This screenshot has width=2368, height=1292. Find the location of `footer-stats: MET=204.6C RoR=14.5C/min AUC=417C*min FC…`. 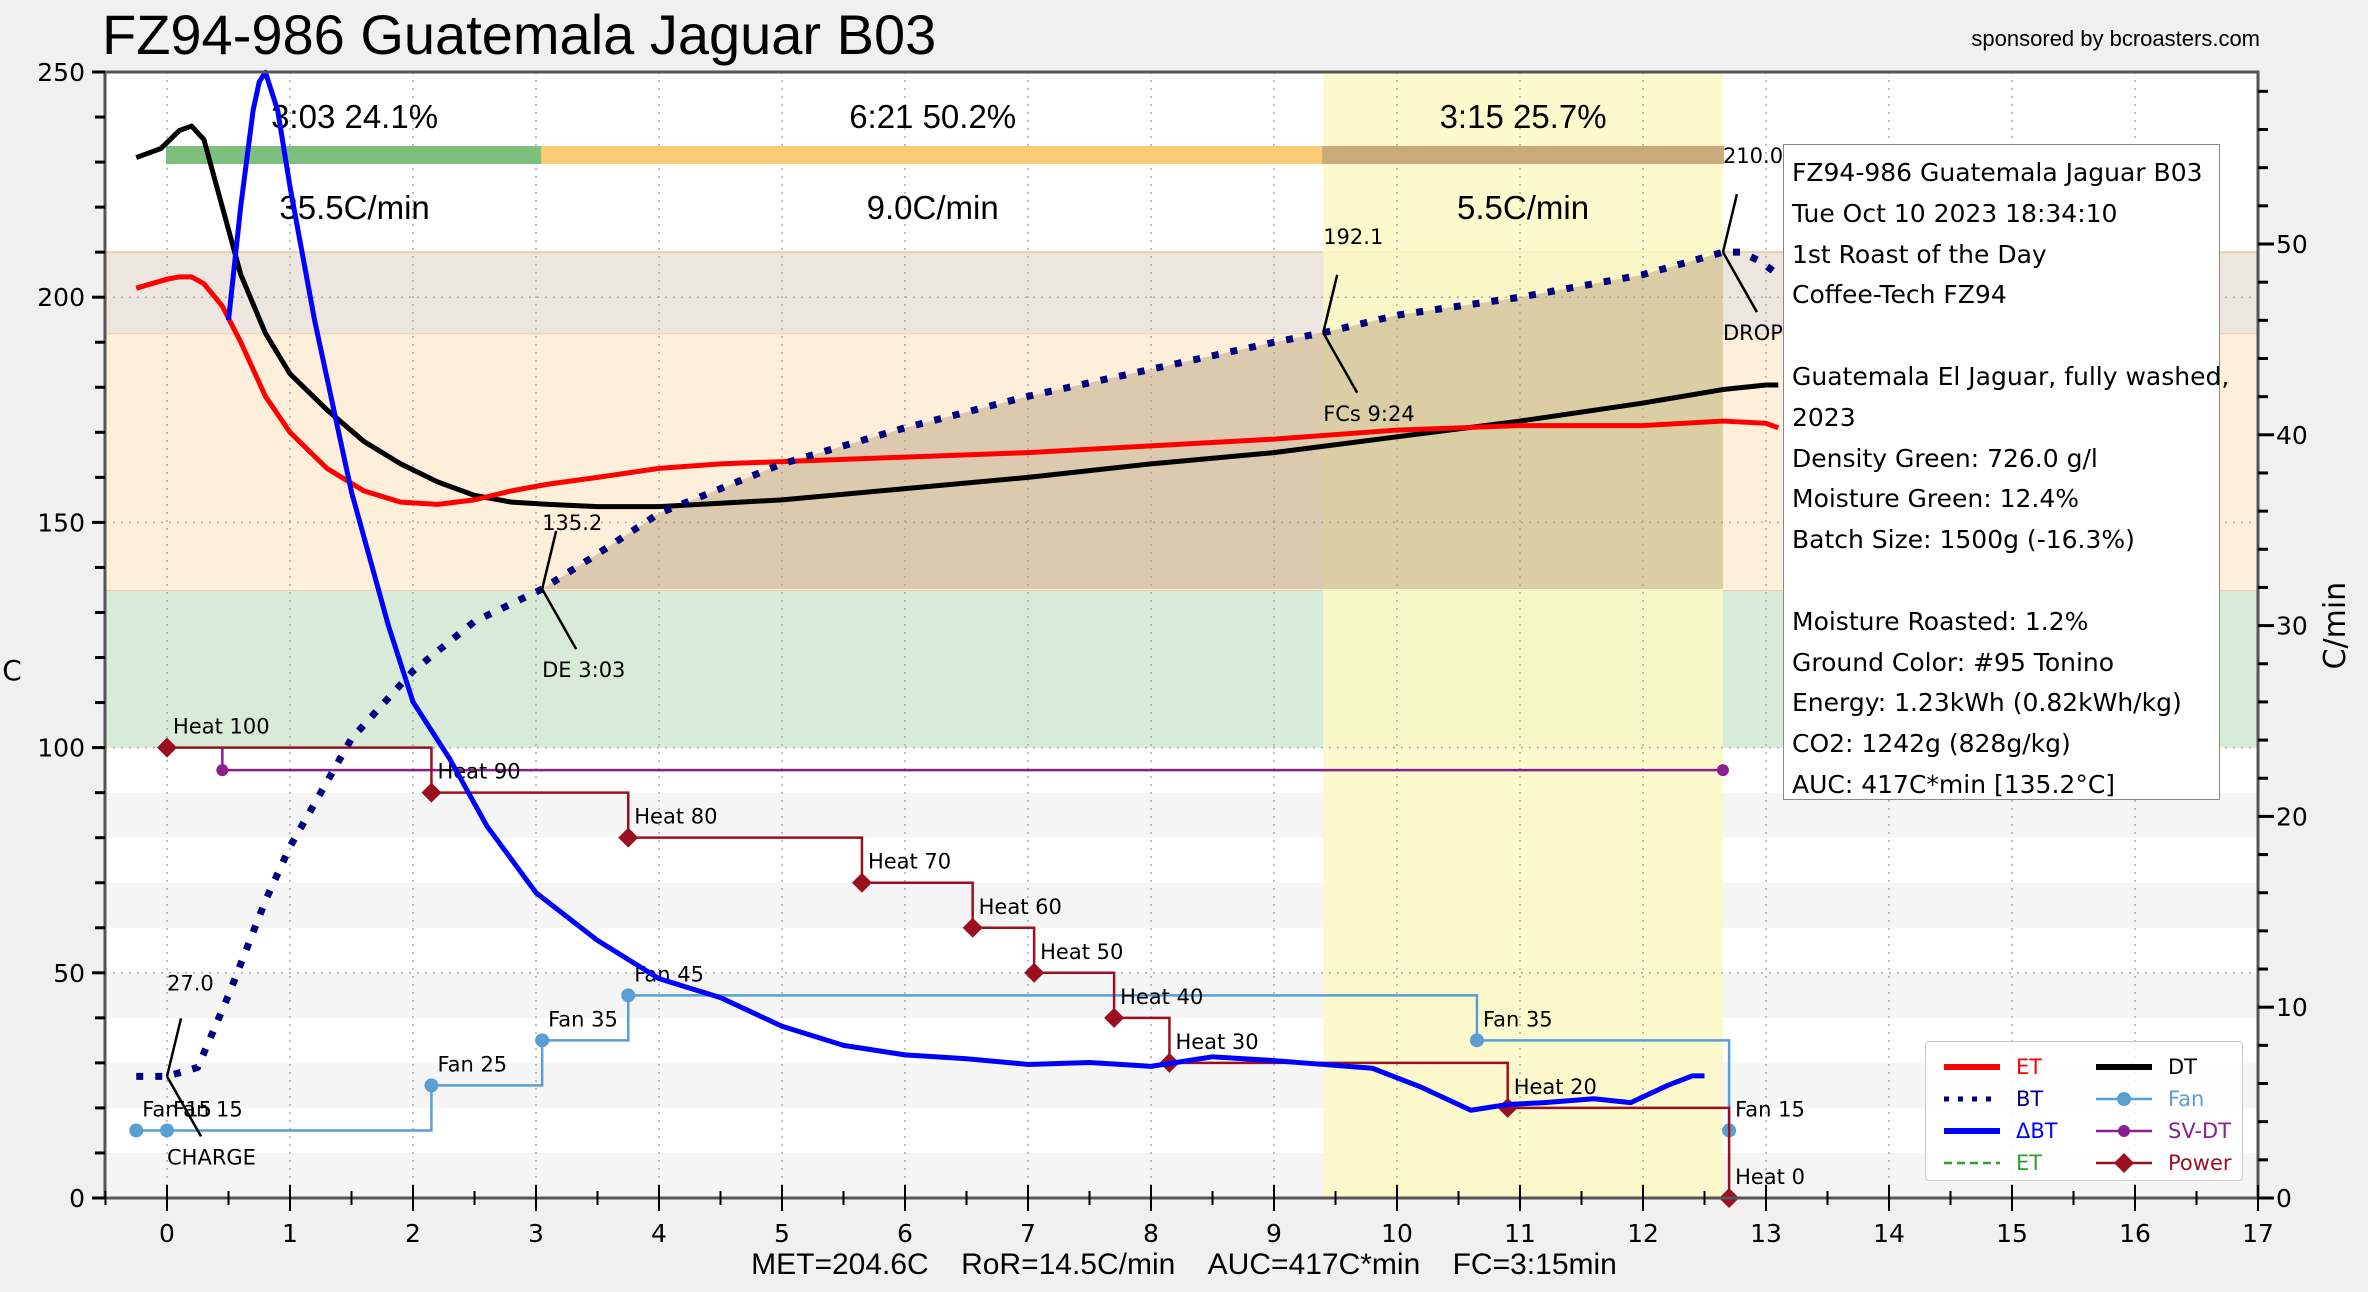

footer-stats: MET=204.6C RoR=14.5C/min AUC=417C*min FC… is located at coordinates (1184, 1265).